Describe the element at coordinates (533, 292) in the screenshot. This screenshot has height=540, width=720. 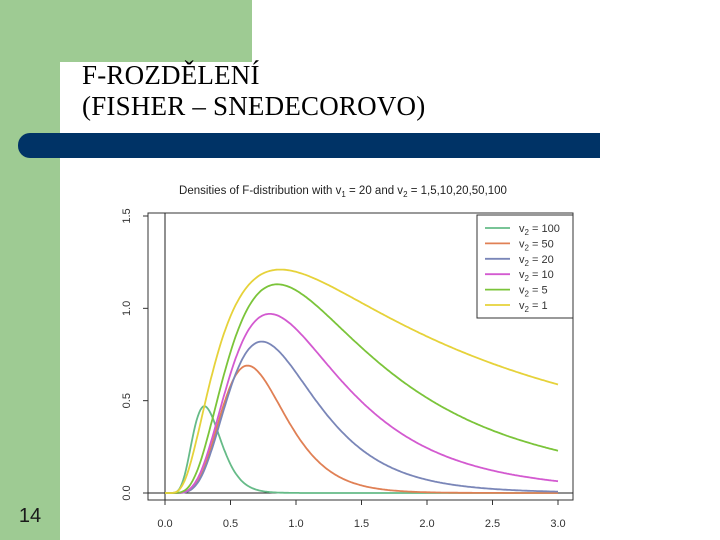
I see `legend-label: v2 = 5` at that location.